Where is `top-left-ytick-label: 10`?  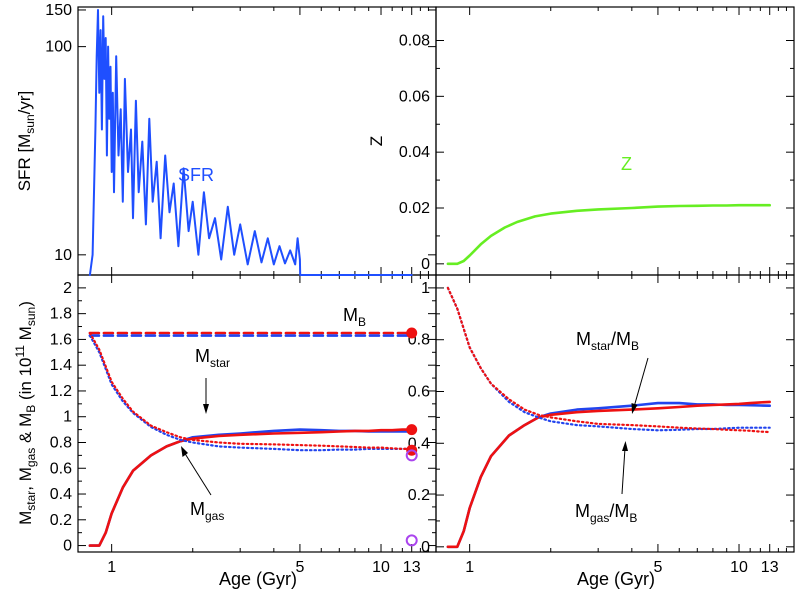 top-left-ytick-label: 10 is located at coordinates (63, 255).